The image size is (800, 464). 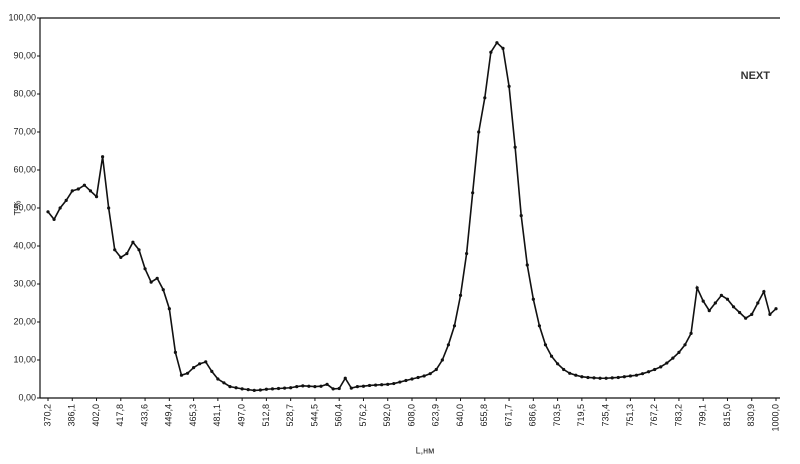 What do you see at coordinates (411, 415) in the screenshot?
I see `x-tick-label: 608,0` at bounding box center [411, 415].